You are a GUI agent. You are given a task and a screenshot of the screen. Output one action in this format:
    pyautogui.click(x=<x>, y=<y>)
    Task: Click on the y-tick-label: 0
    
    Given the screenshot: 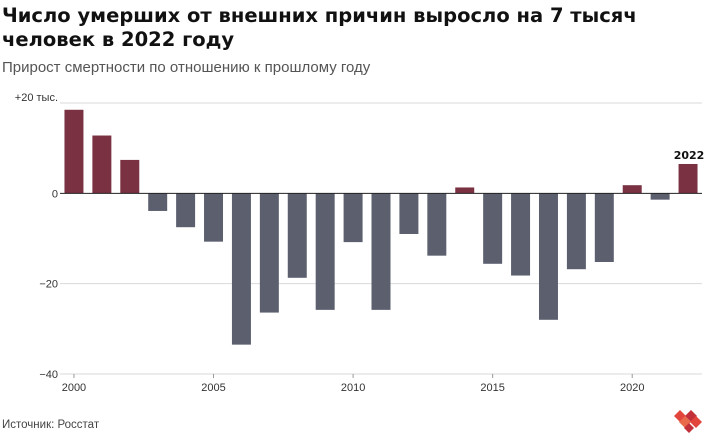 What is the action you would take?
    pyautogui.click(x=55, y=194)
    